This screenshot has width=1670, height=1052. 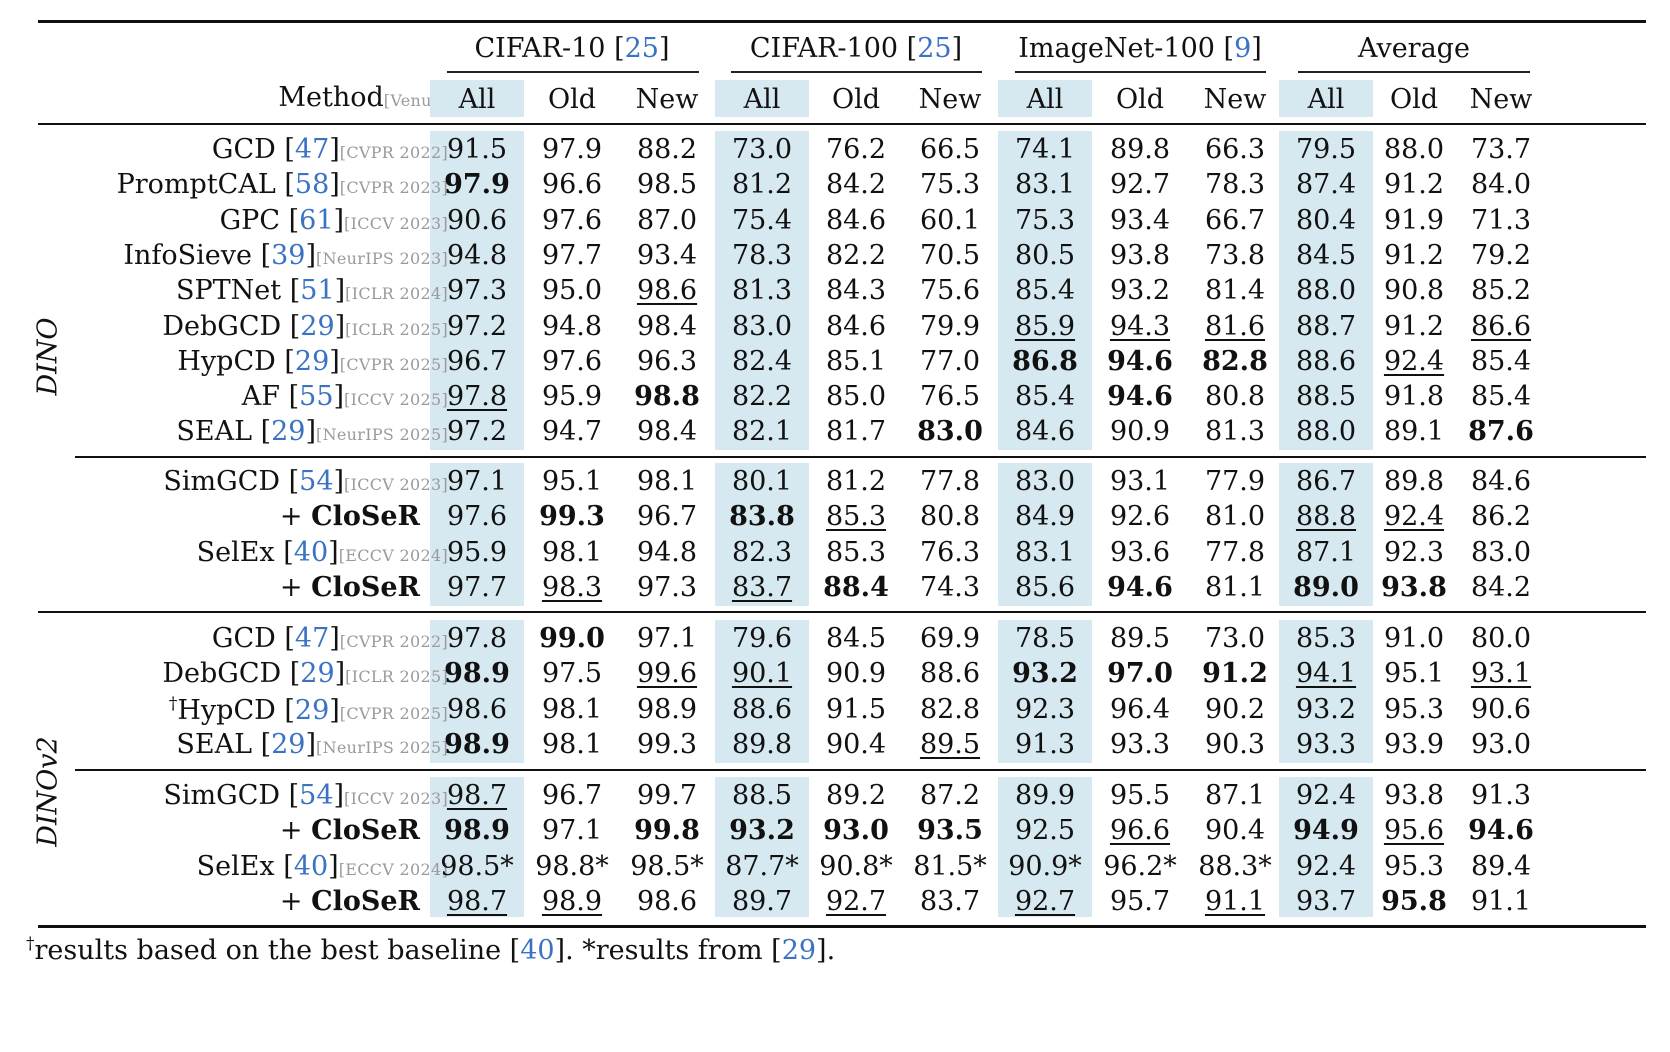 I want to click on table-cell: 82.3, so click(x=762, y=552).